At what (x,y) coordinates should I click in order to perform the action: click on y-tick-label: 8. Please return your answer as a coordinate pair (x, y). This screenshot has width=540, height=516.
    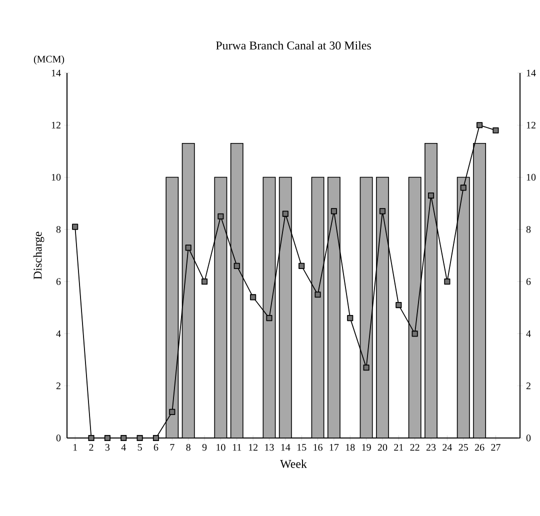
    Looking at the image, I should click on (58, 229).